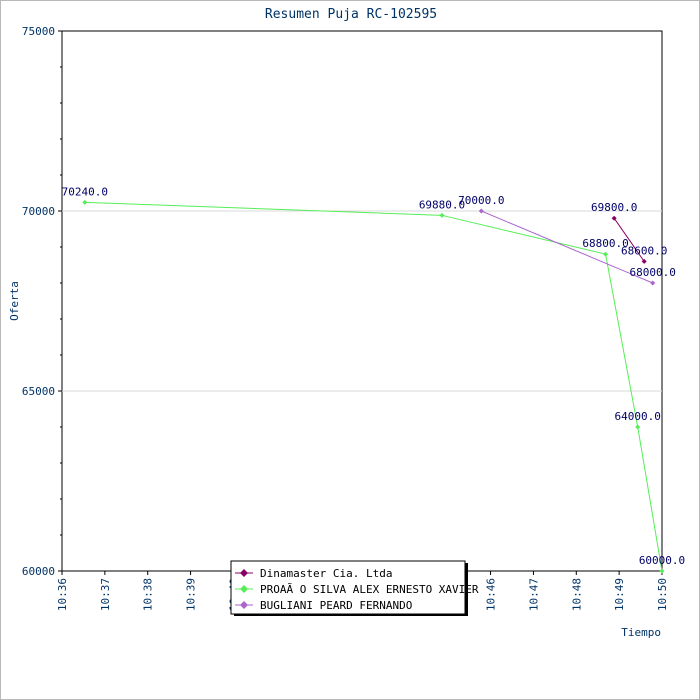  What do you see at coordinates (614, 207) in the screenshot?
I see `data-label: 69800.0` at bounding box center [614, 207].